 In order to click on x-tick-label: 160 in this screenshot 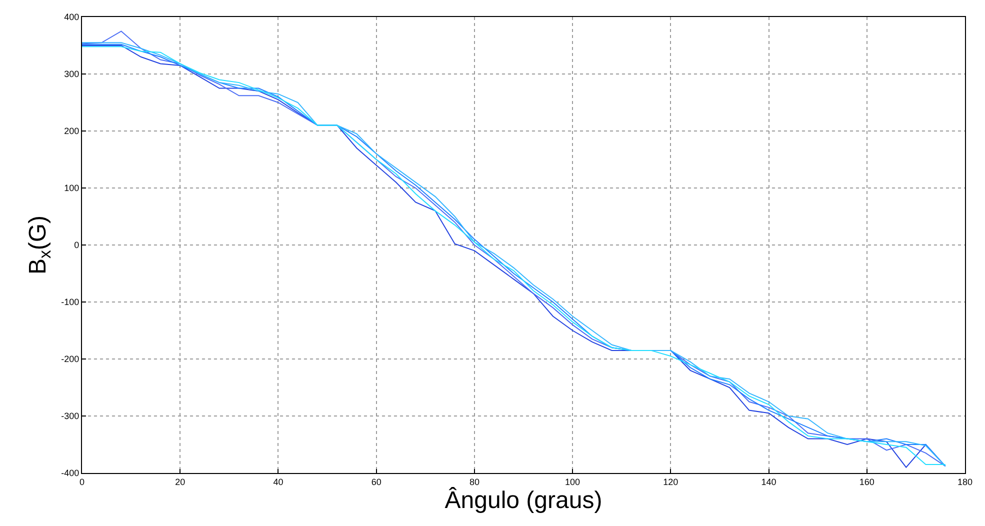, I will do `click(866, 481)`.